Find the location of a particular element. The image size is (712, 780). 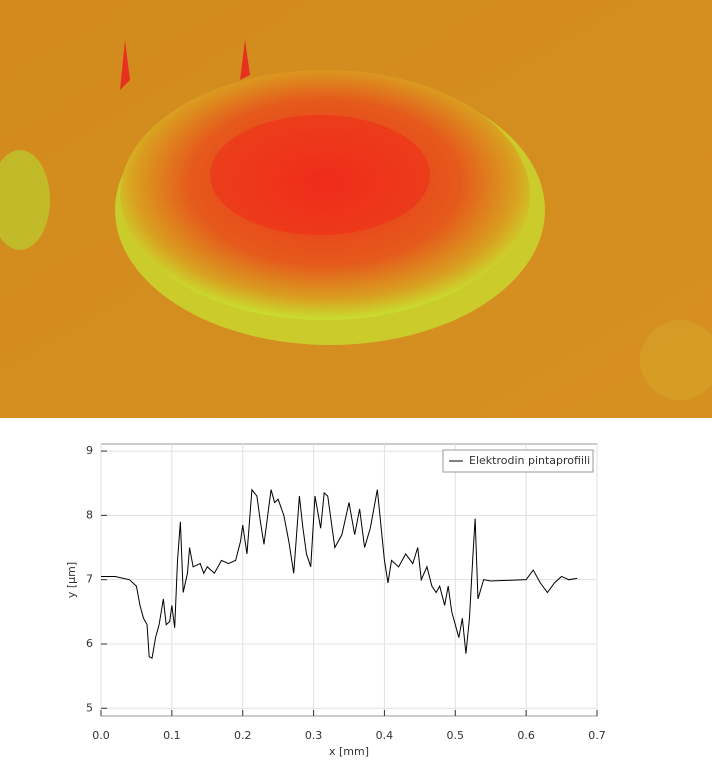

y-tick-label: 7 is located at coordinates (89, 579).